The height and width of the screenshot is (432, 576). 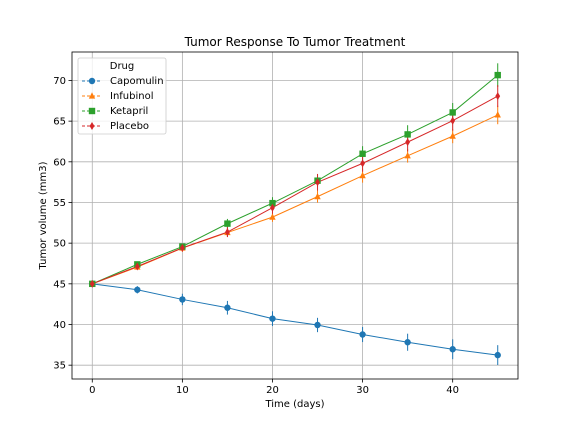 What do you see at coordinates (129, 126) in the screenshot?
I see `placebo-legend-label: Placebo` at bounding box center [129, 126].